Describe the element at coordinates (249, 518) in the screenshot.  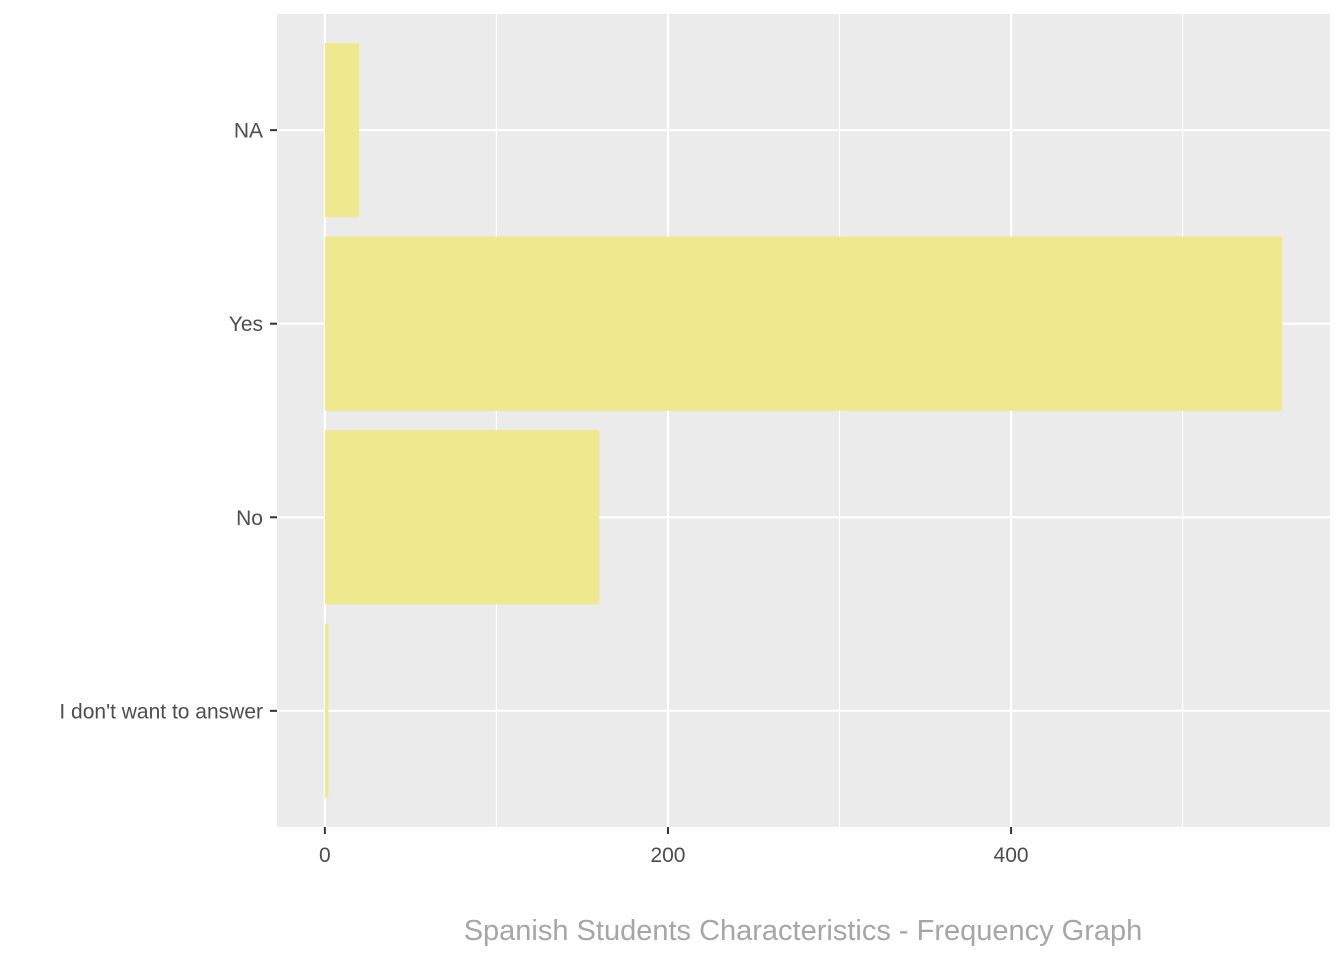
I see `y-tick-label: No` at that location.